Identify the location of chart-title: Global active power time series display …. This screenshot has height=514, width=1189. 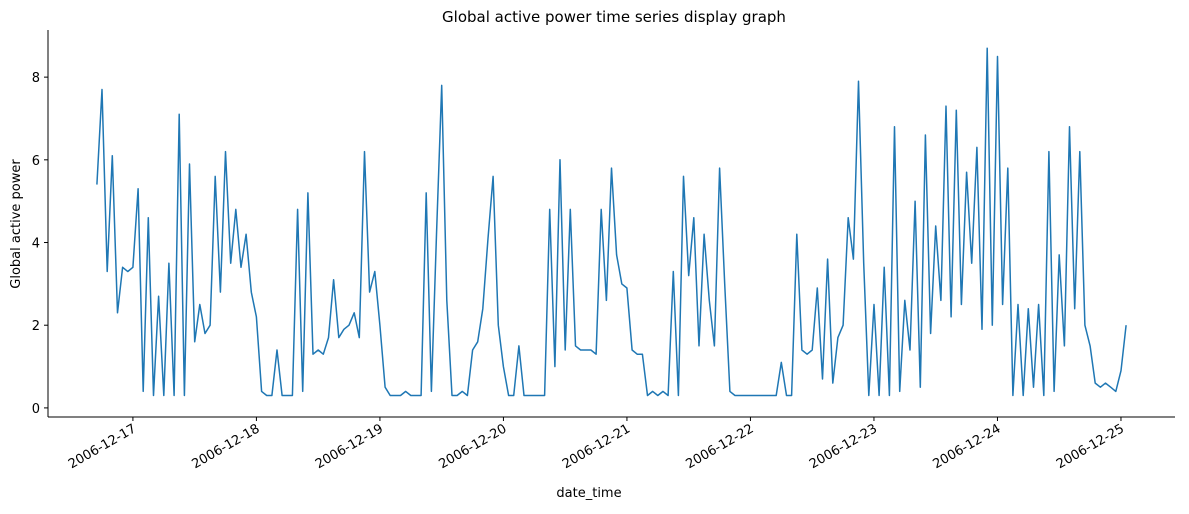
(614, 17).